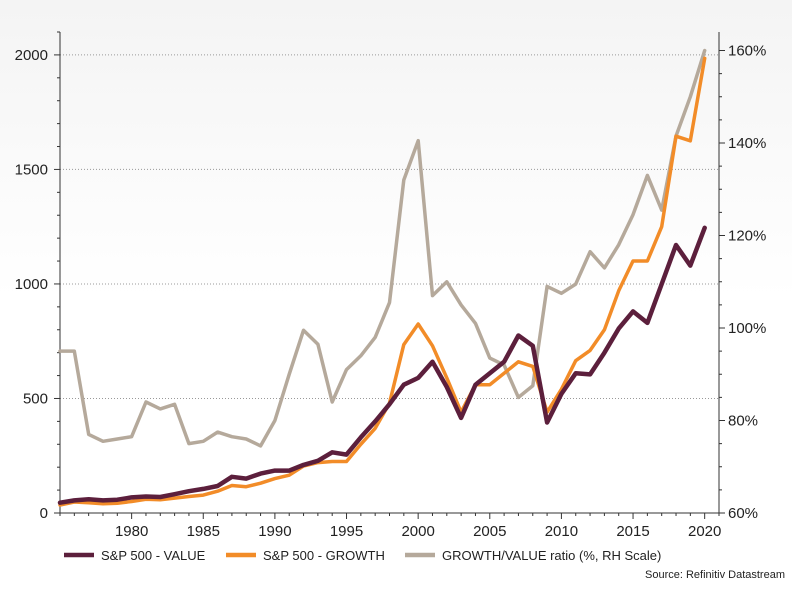 The width and height of the screenshot is (792, 597). What do you see at coordinates (31, 284) in the screenshot?
I see `y-left-tick-label: 1000` at bounding box center [31, 284].